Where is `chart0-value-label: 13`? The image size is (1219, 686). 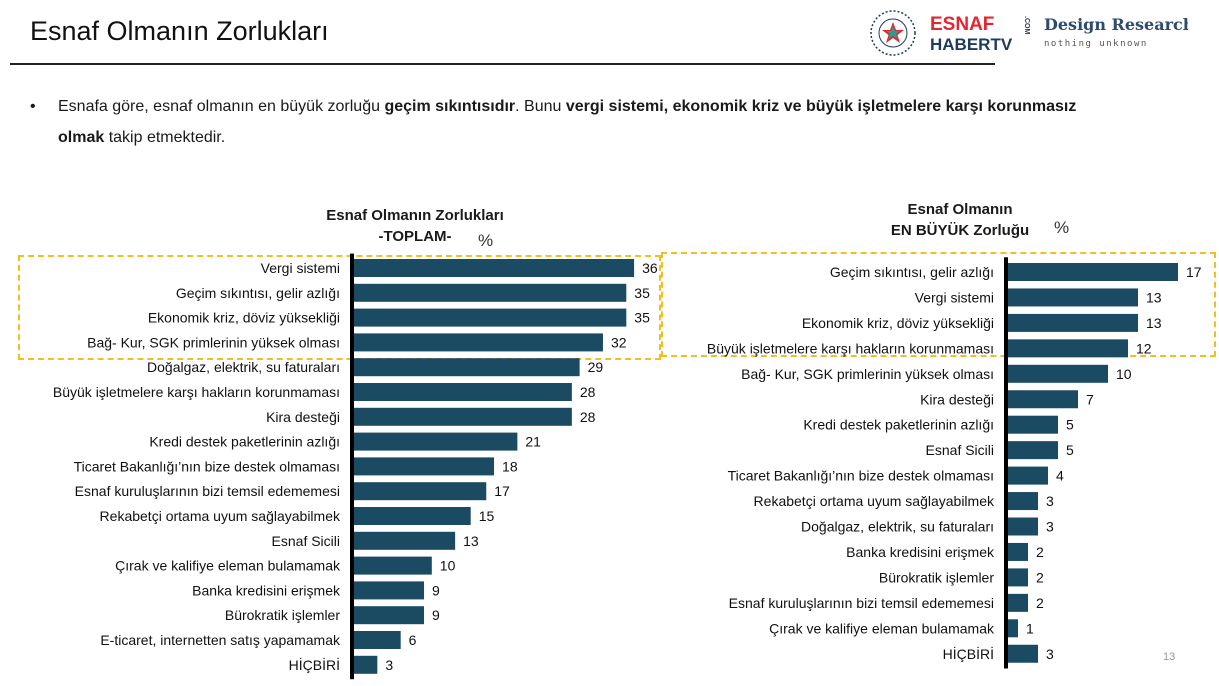
chart0-value-label: 13 is located at coordinates (471, 541).